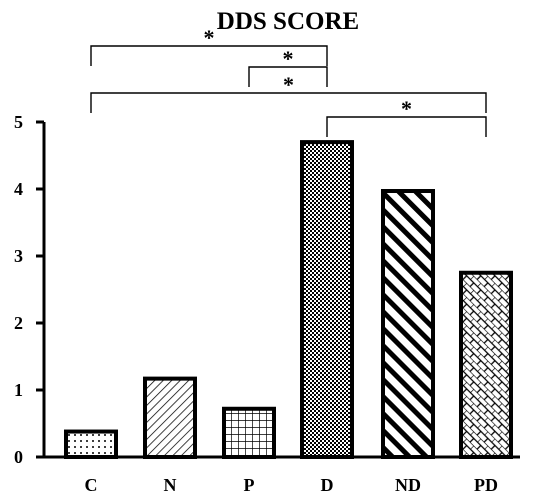  Describe the element at coordinates (91, 485) in the screenshot. I see `x-tick-label-c: C` at that location.